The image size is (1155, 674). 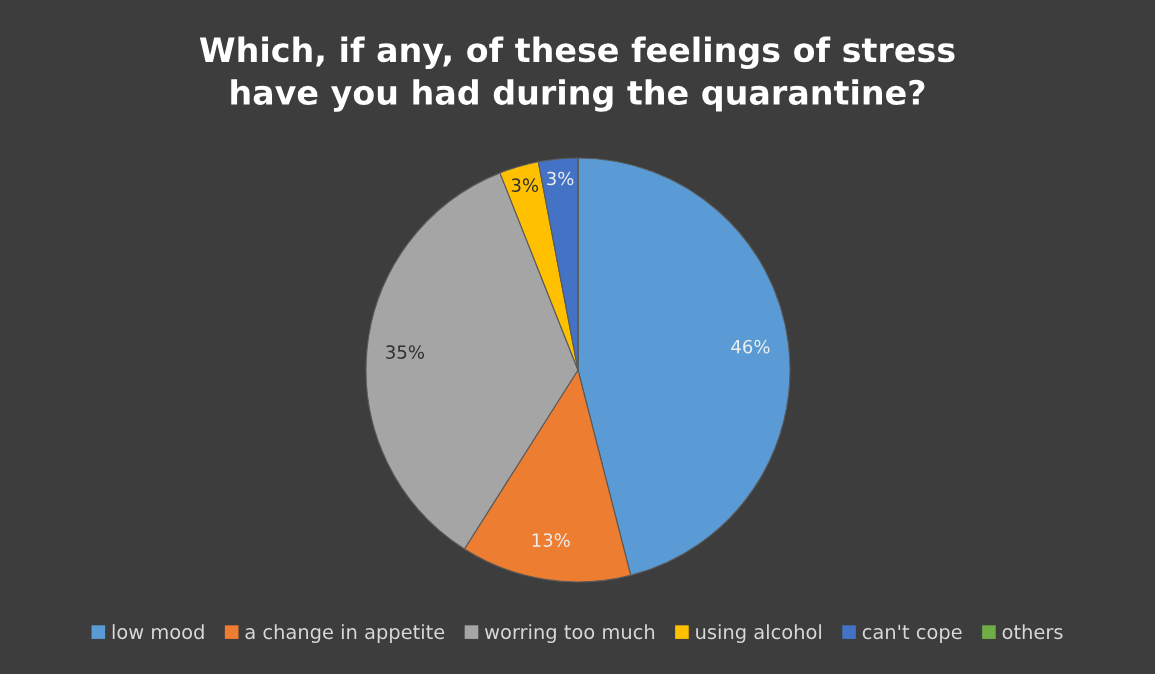 I want to click on legend-label: can't cope, so click(x=912, y=633).